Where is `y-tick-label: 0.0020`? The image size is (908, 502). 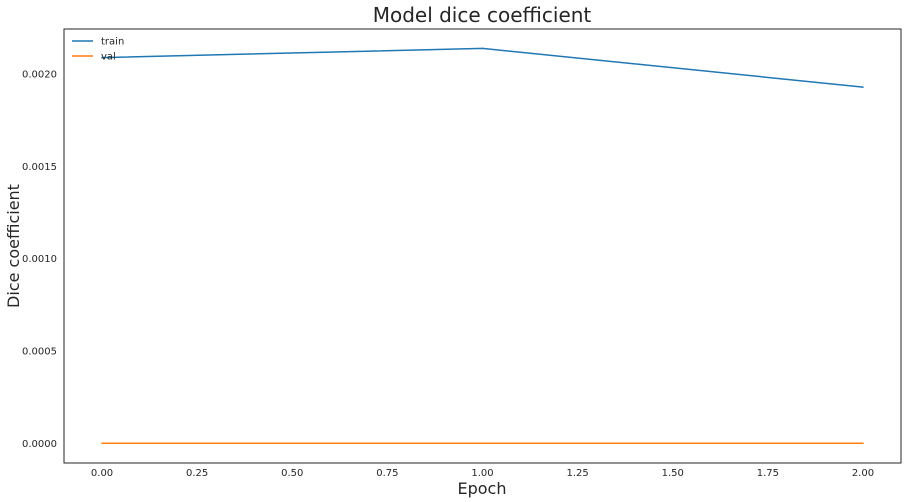 y-tick-label: 0.0020 is located at coordinates (39, 75).